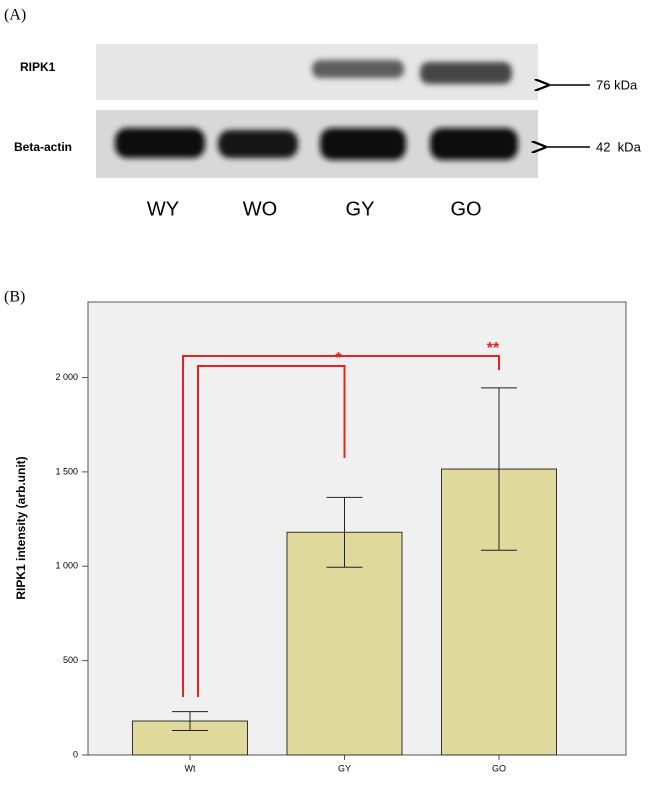  I want to click on size-label: 76 kDa, so click(617, 84).